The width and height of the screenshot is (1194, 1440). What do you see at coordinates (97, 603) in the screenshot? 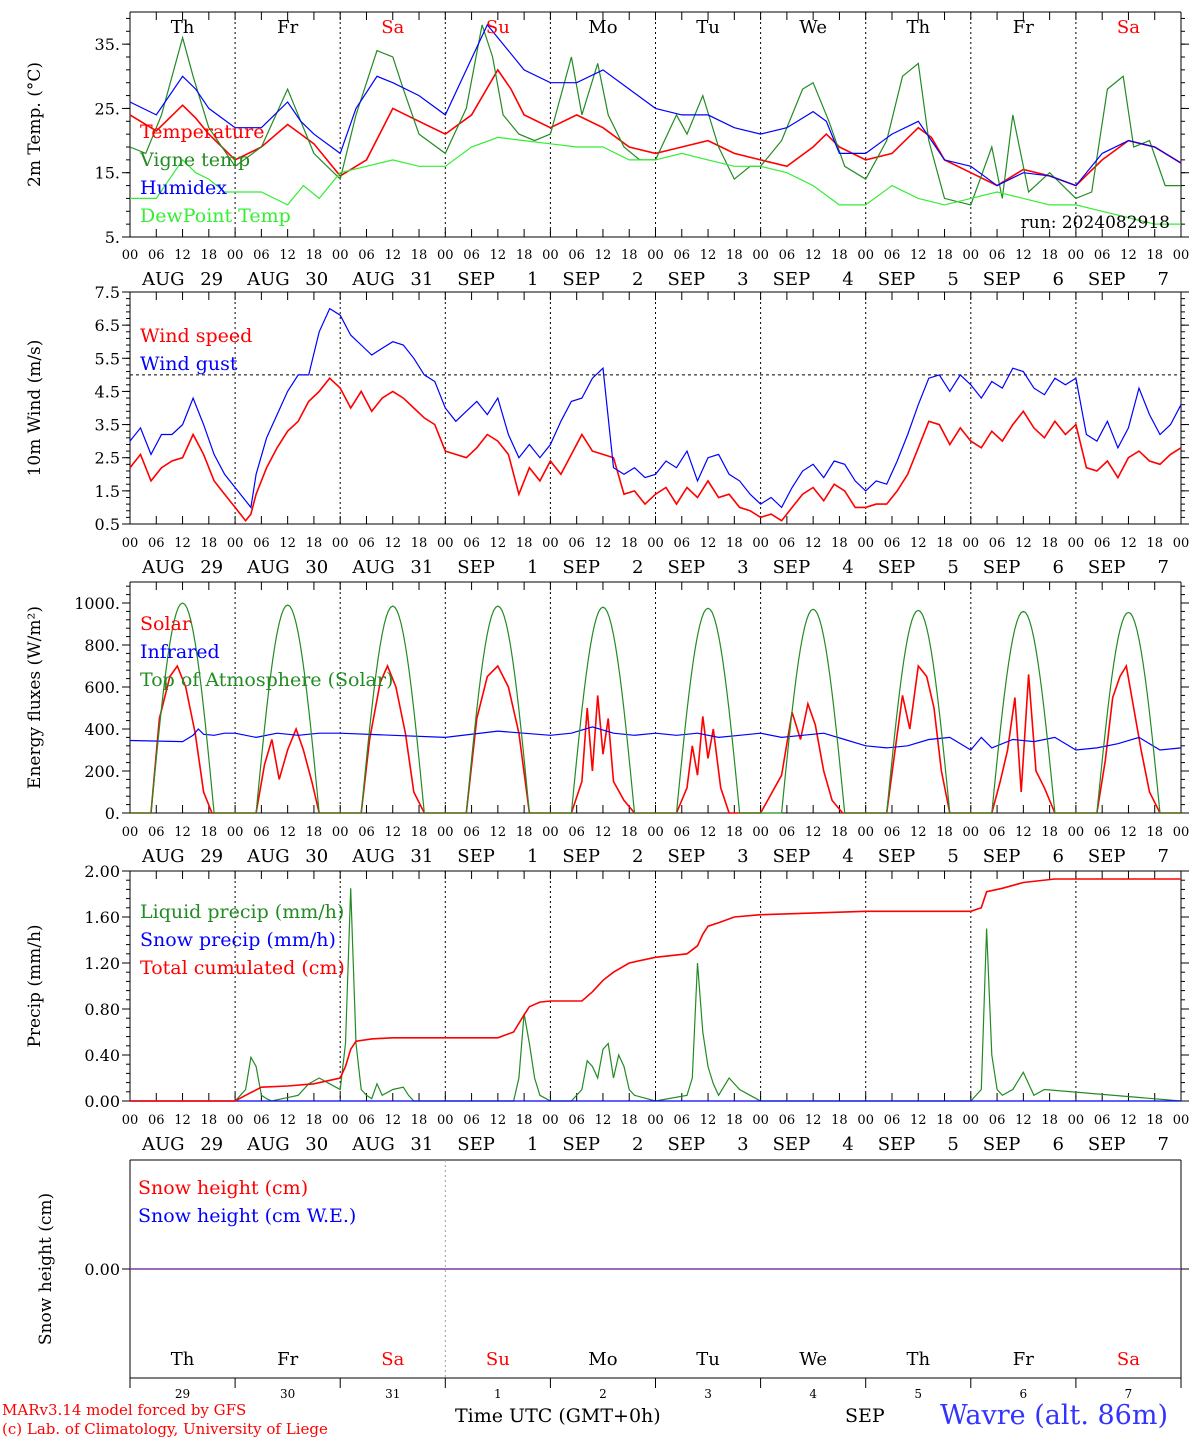
I see `y-tick-label: 1000.` at bounding box center [97, 603].